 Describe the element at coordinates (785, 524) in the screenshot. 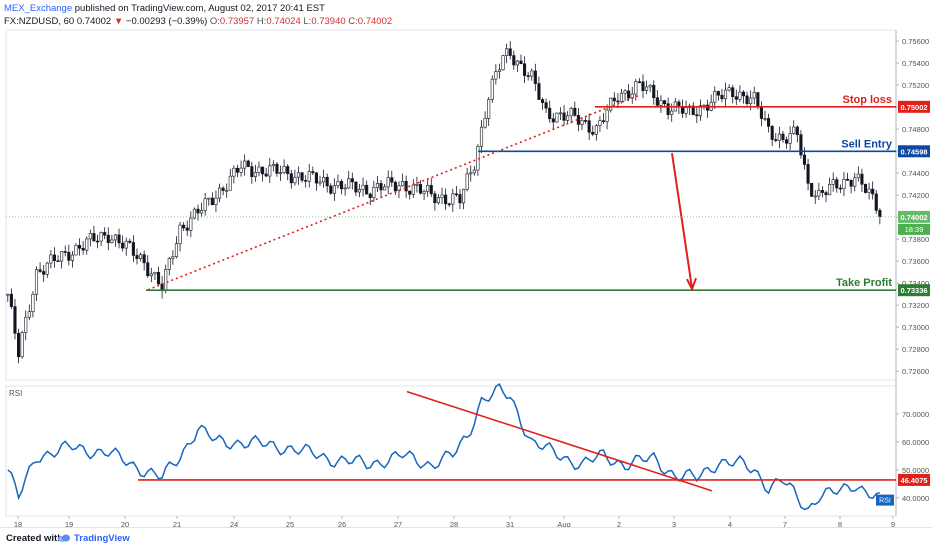

I see `time-tick-label: 7` at that location.